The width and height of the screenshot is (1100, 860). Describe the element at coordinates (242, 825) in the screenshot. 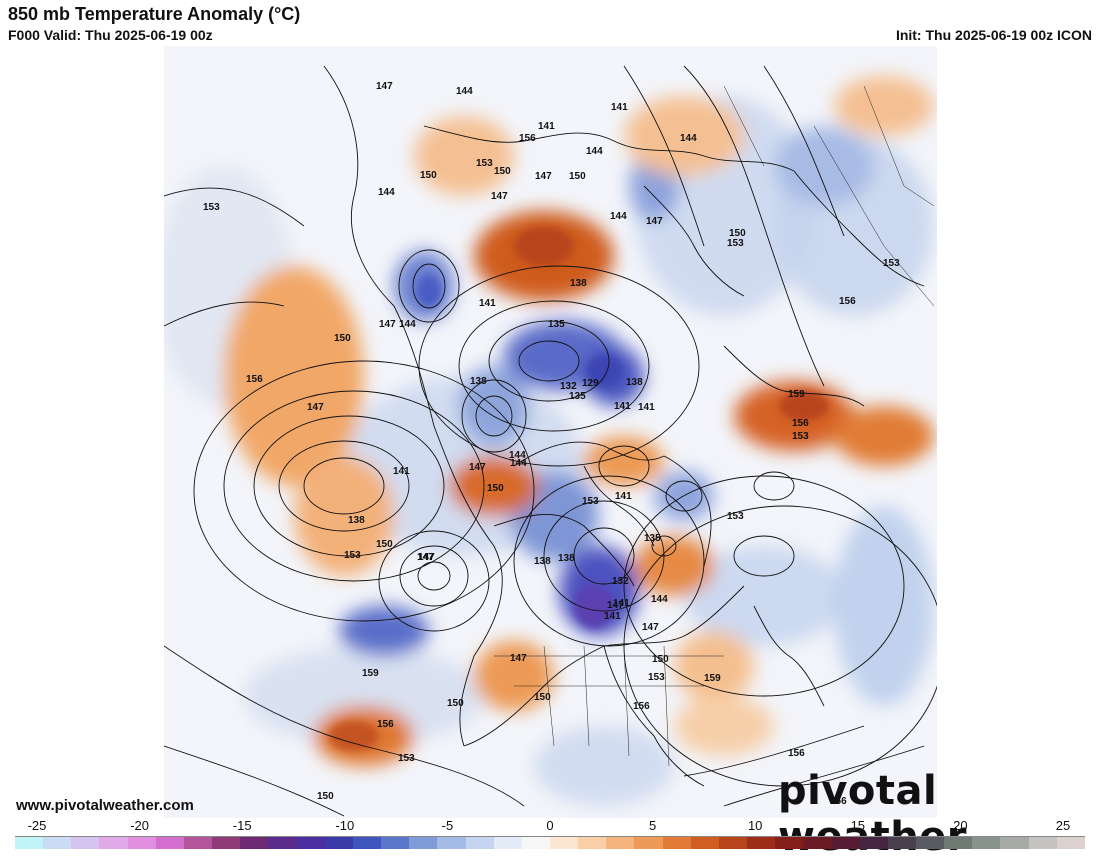

I see `colorbar-tick-label: -15` at that location.